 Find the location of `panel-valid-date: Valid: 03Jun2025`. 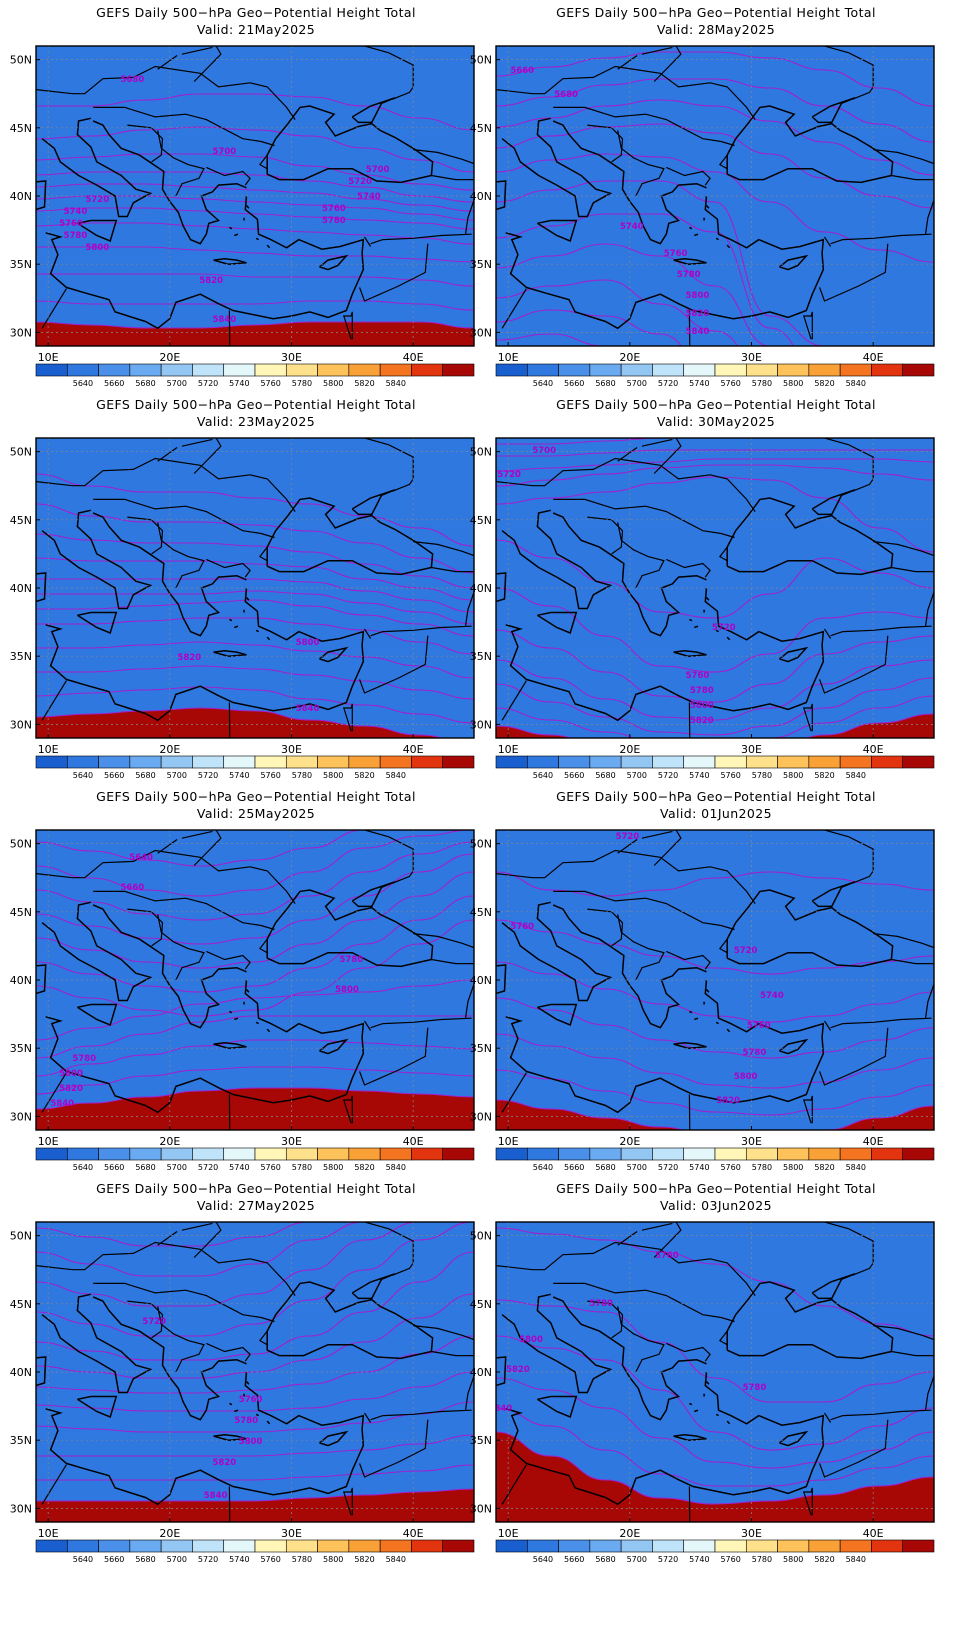

panel-valid-date: Valid: 03Jun2025 is located at coordinates (716, 1205).